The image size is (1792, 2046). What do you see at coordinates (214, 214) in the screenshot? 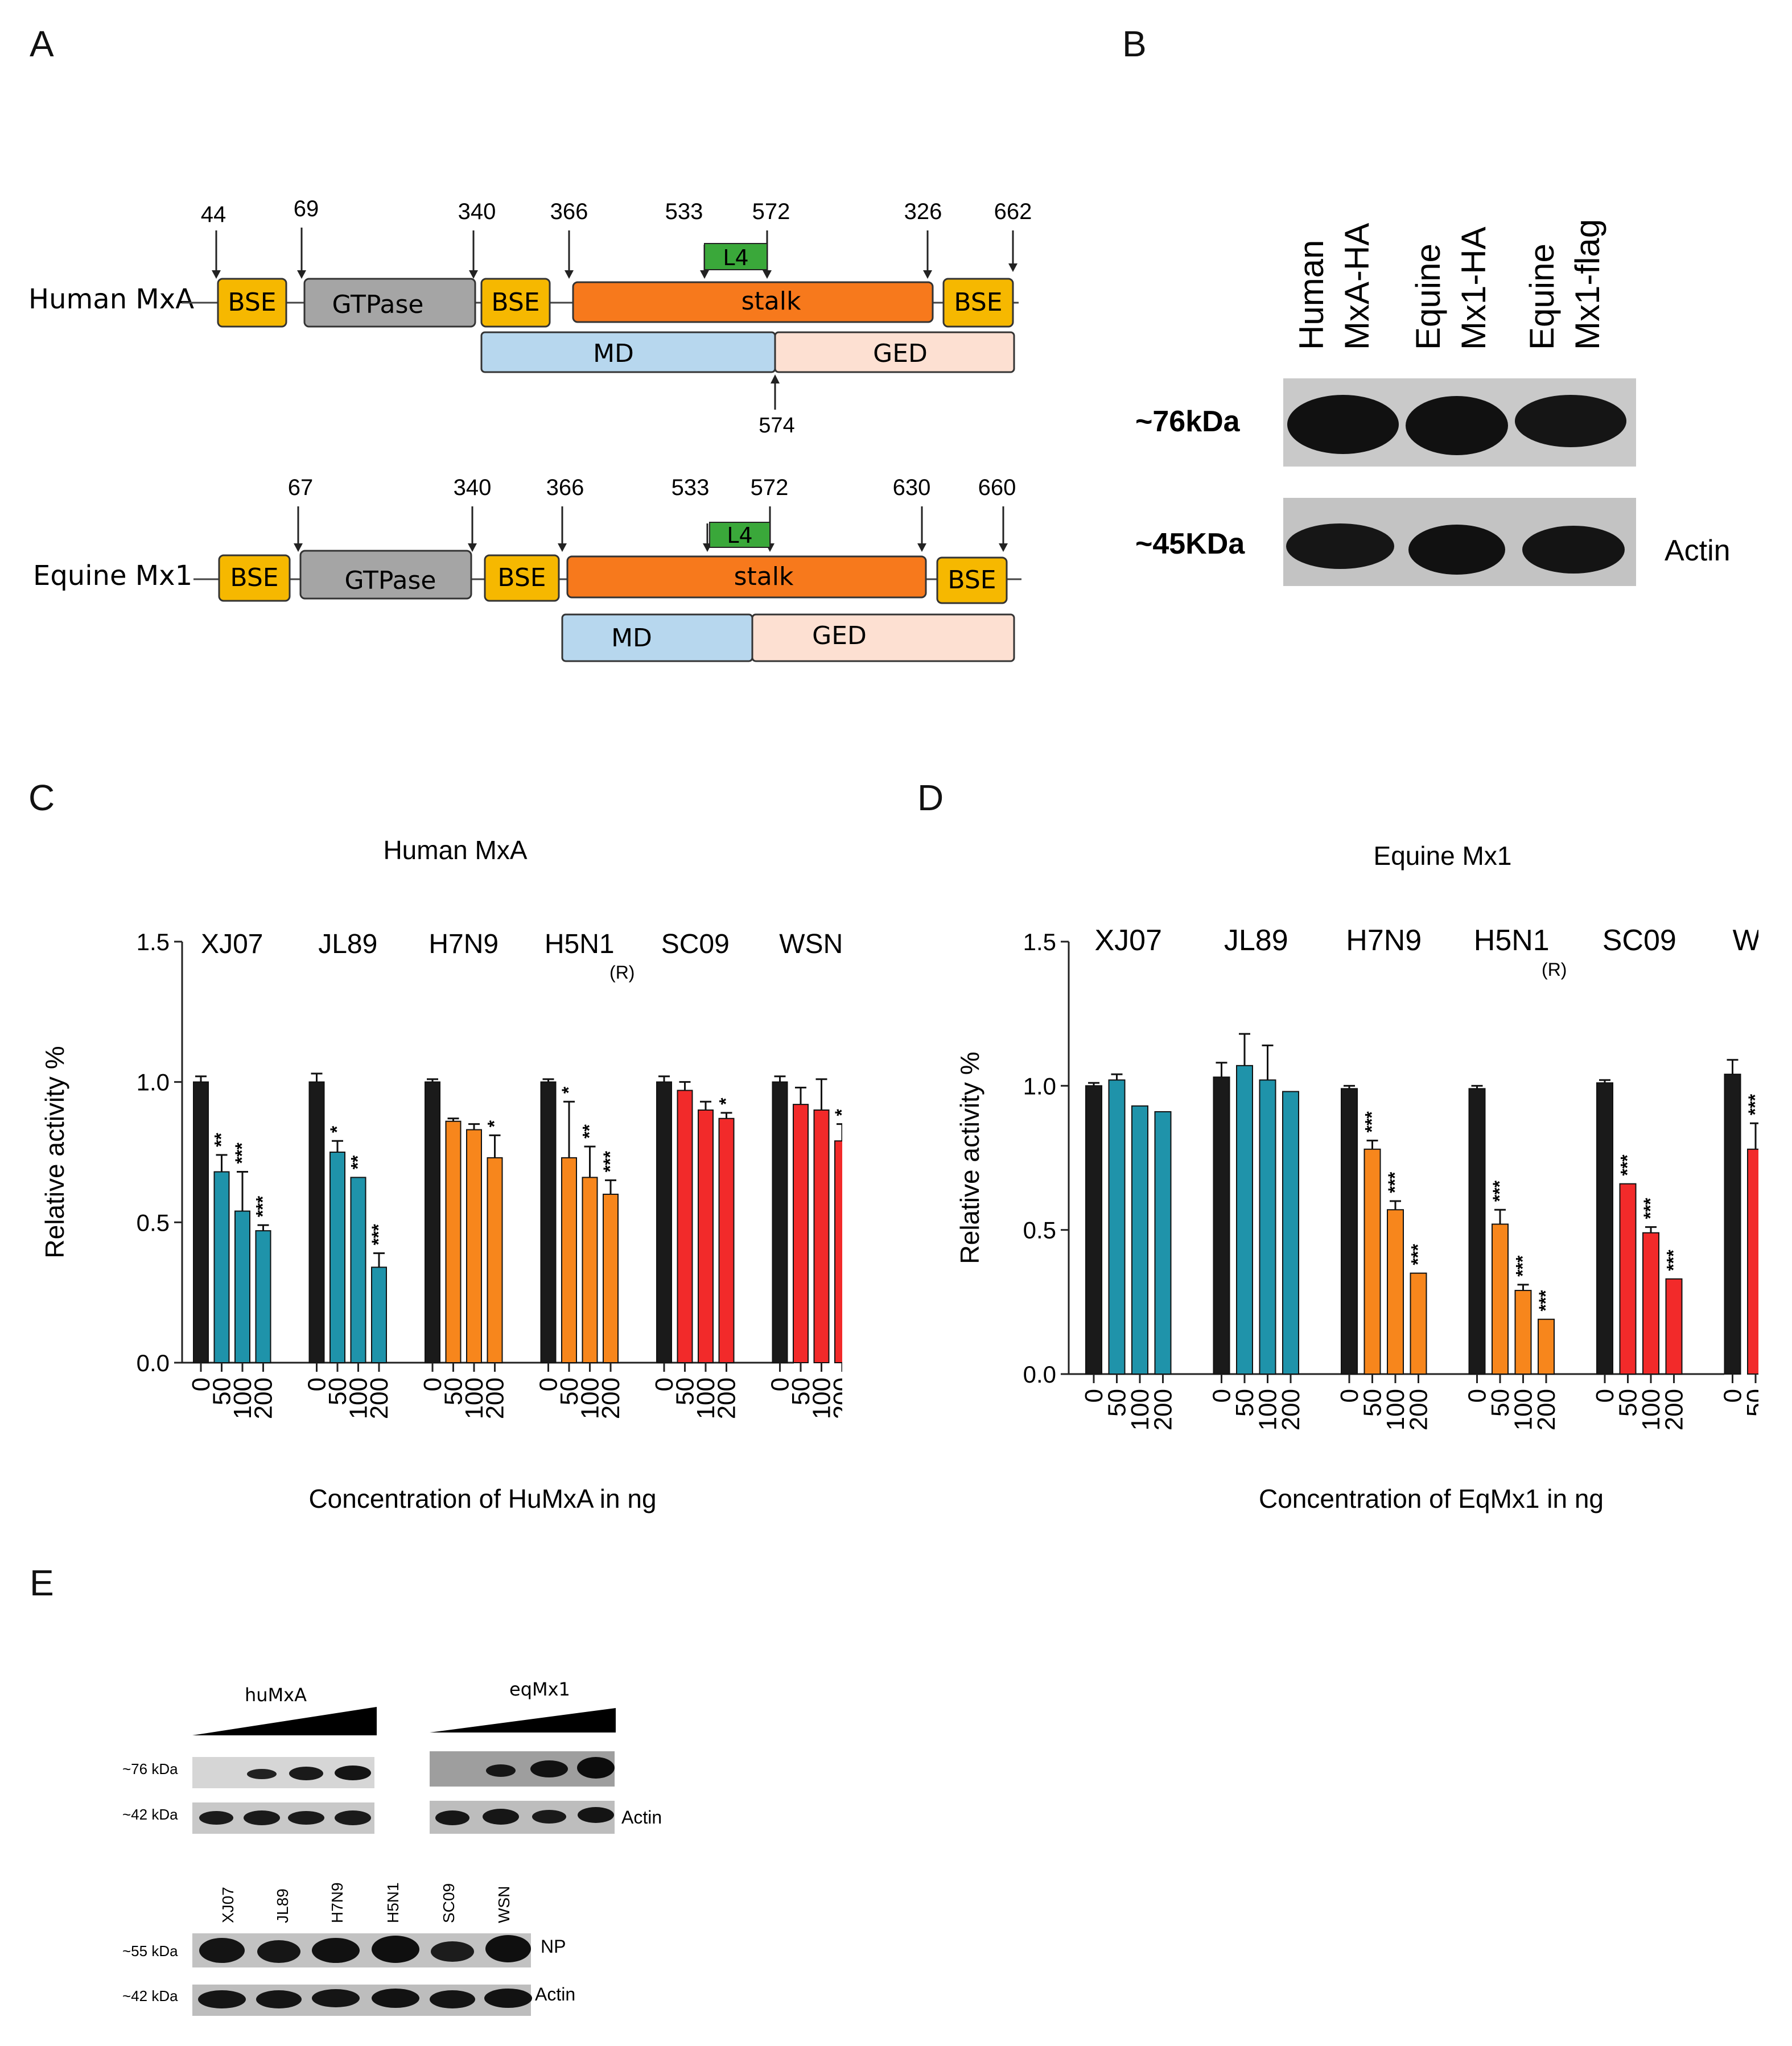
I see `tick-label: 44` at bounding box center [214, 214].